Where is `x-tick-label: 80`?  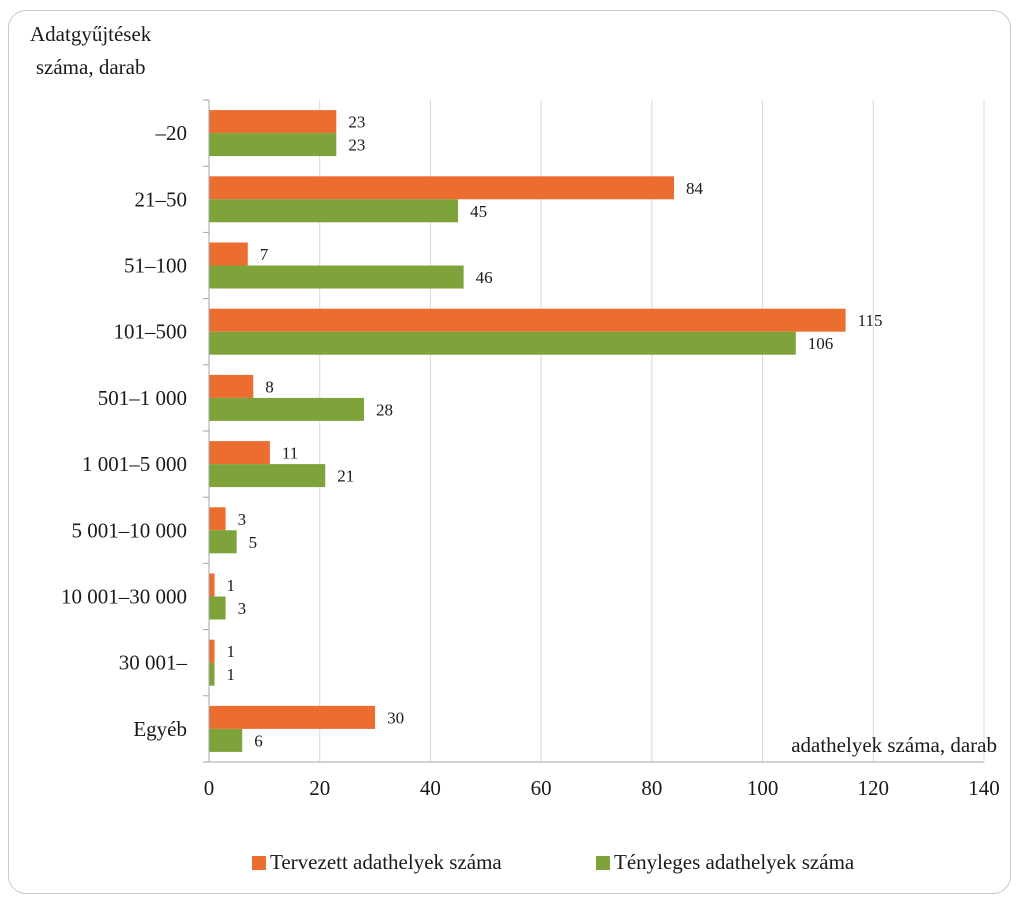 x-tick-label: 80 is located at coordinates (651, 788).